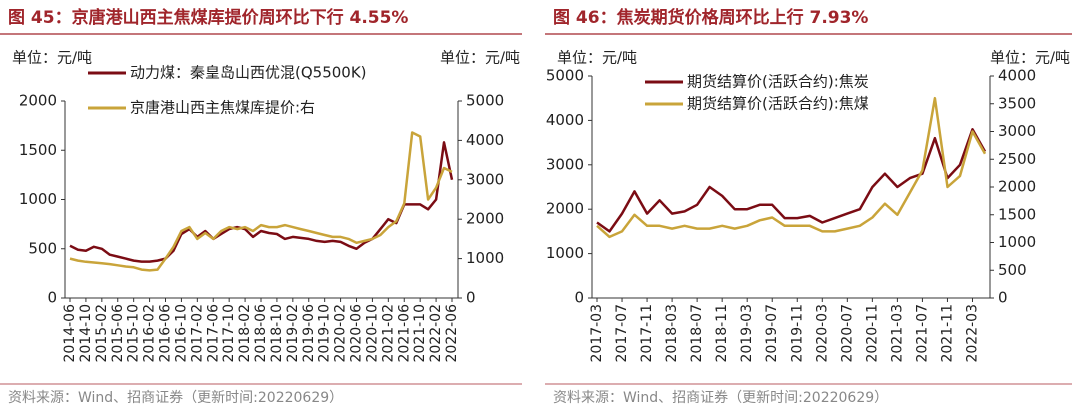 Image resolution: width=1080 pixels, height=415 pixels. Describe the element at coordinates (420, 333) in the screenshot. I see `x-tick-label: 2021-10` at that location.